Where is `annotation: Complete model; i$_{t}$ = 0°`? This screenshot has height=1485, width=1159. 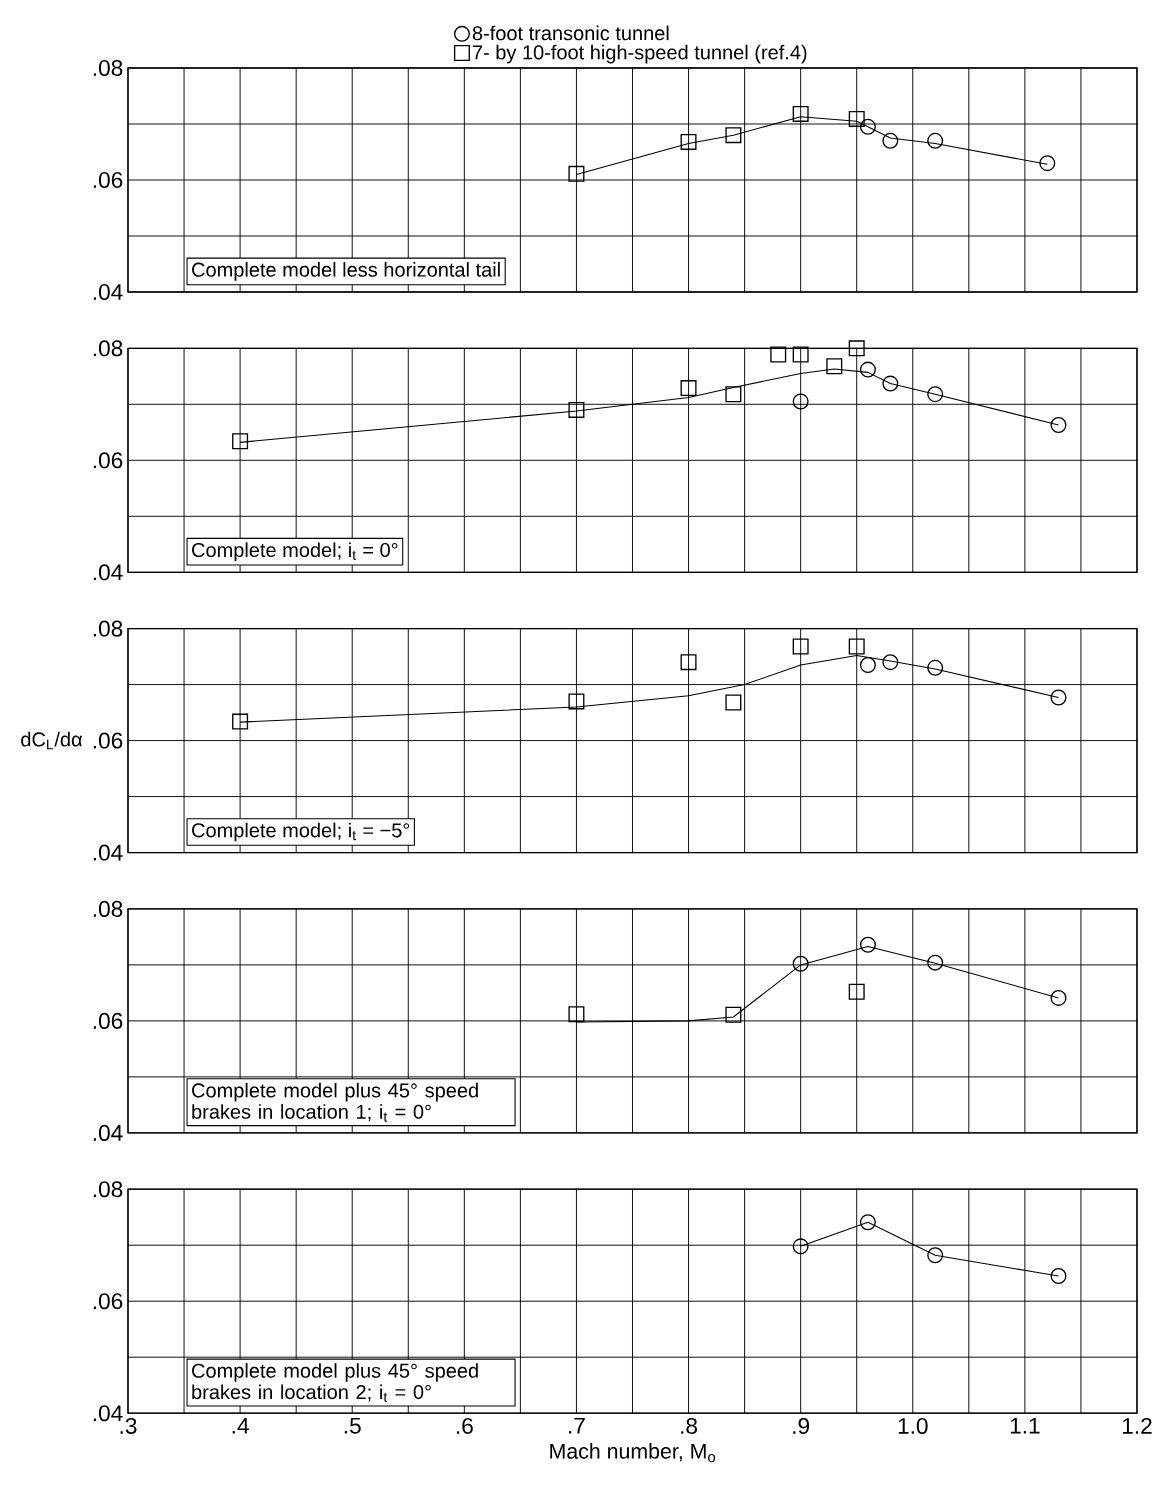 annotation: Complete model; i$_{t}$ = 0° is located at coordinates (295, 552).